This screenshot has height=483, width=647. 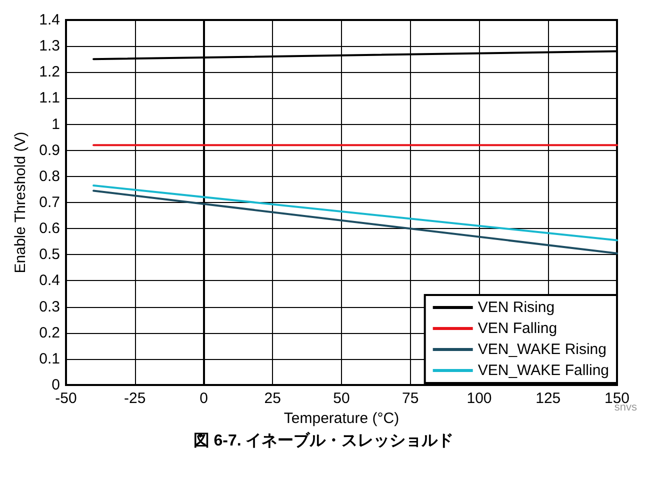 I want to click on y-tick-label: 0.6, so click(x=49, y=229).